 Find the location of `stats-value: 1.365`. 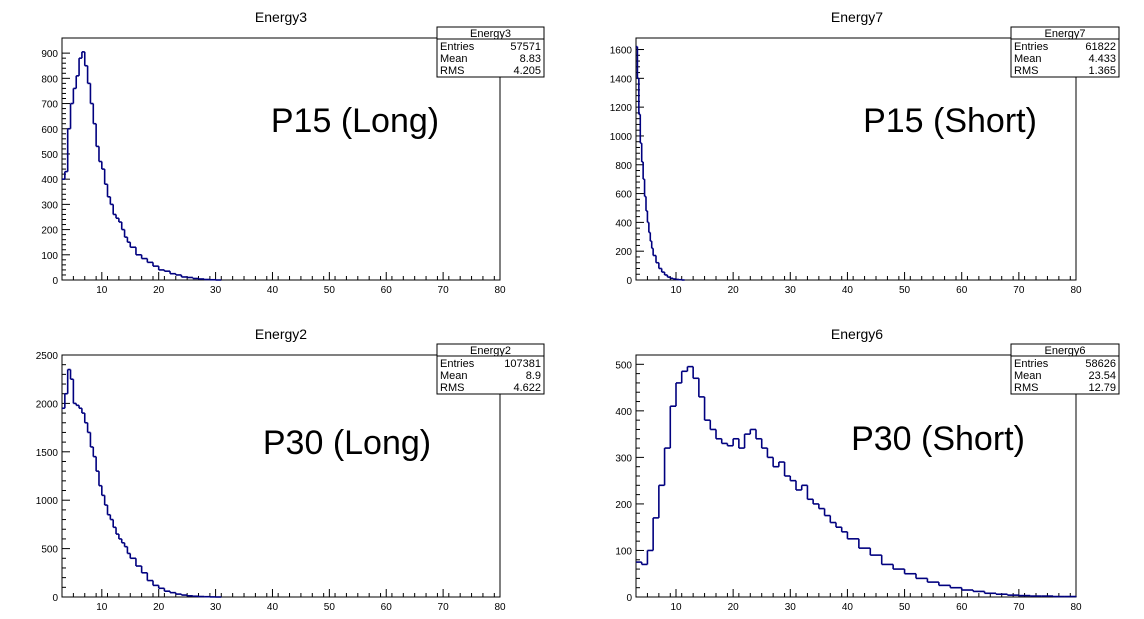

stats-value: 1.365 is located at coordinates (1102, 71).